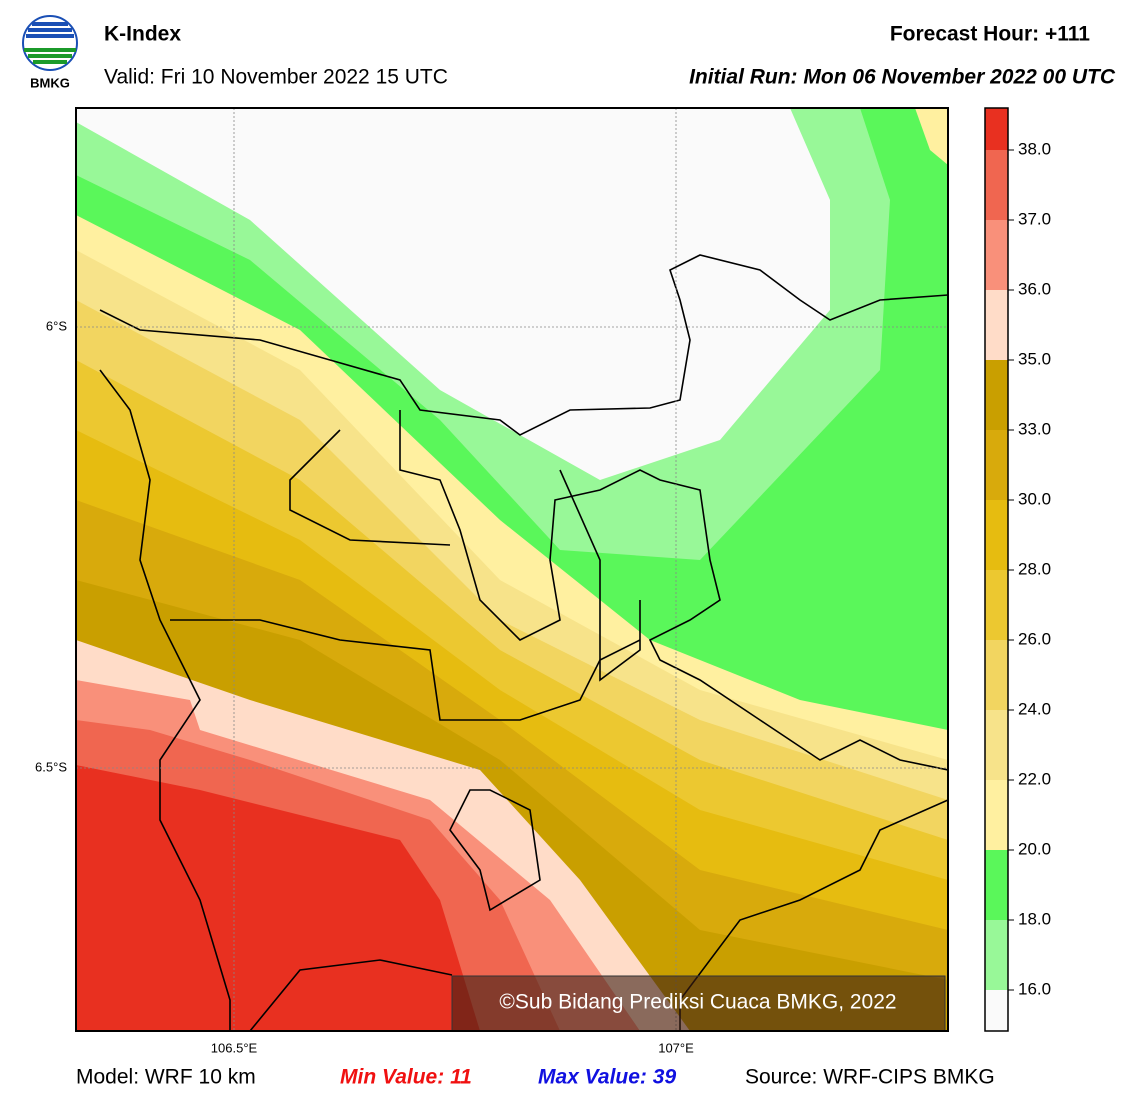 The image size is (1139, 1120). Describe the element at coordinates (1034, 988) in the screenshot. I see `colorbar-tick-label: 16.0` at that location.